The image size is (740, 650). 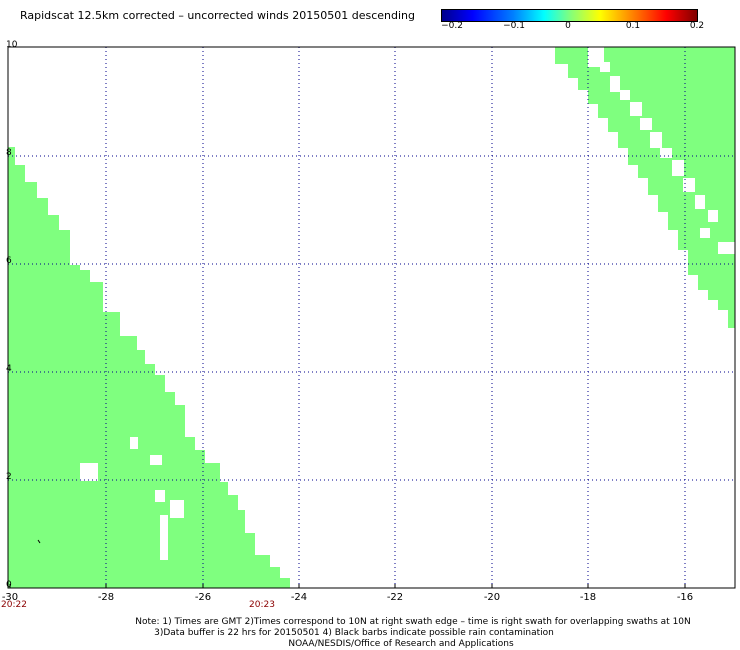 I want to click on y-tick-label: 10, so click(x=12, y=45).